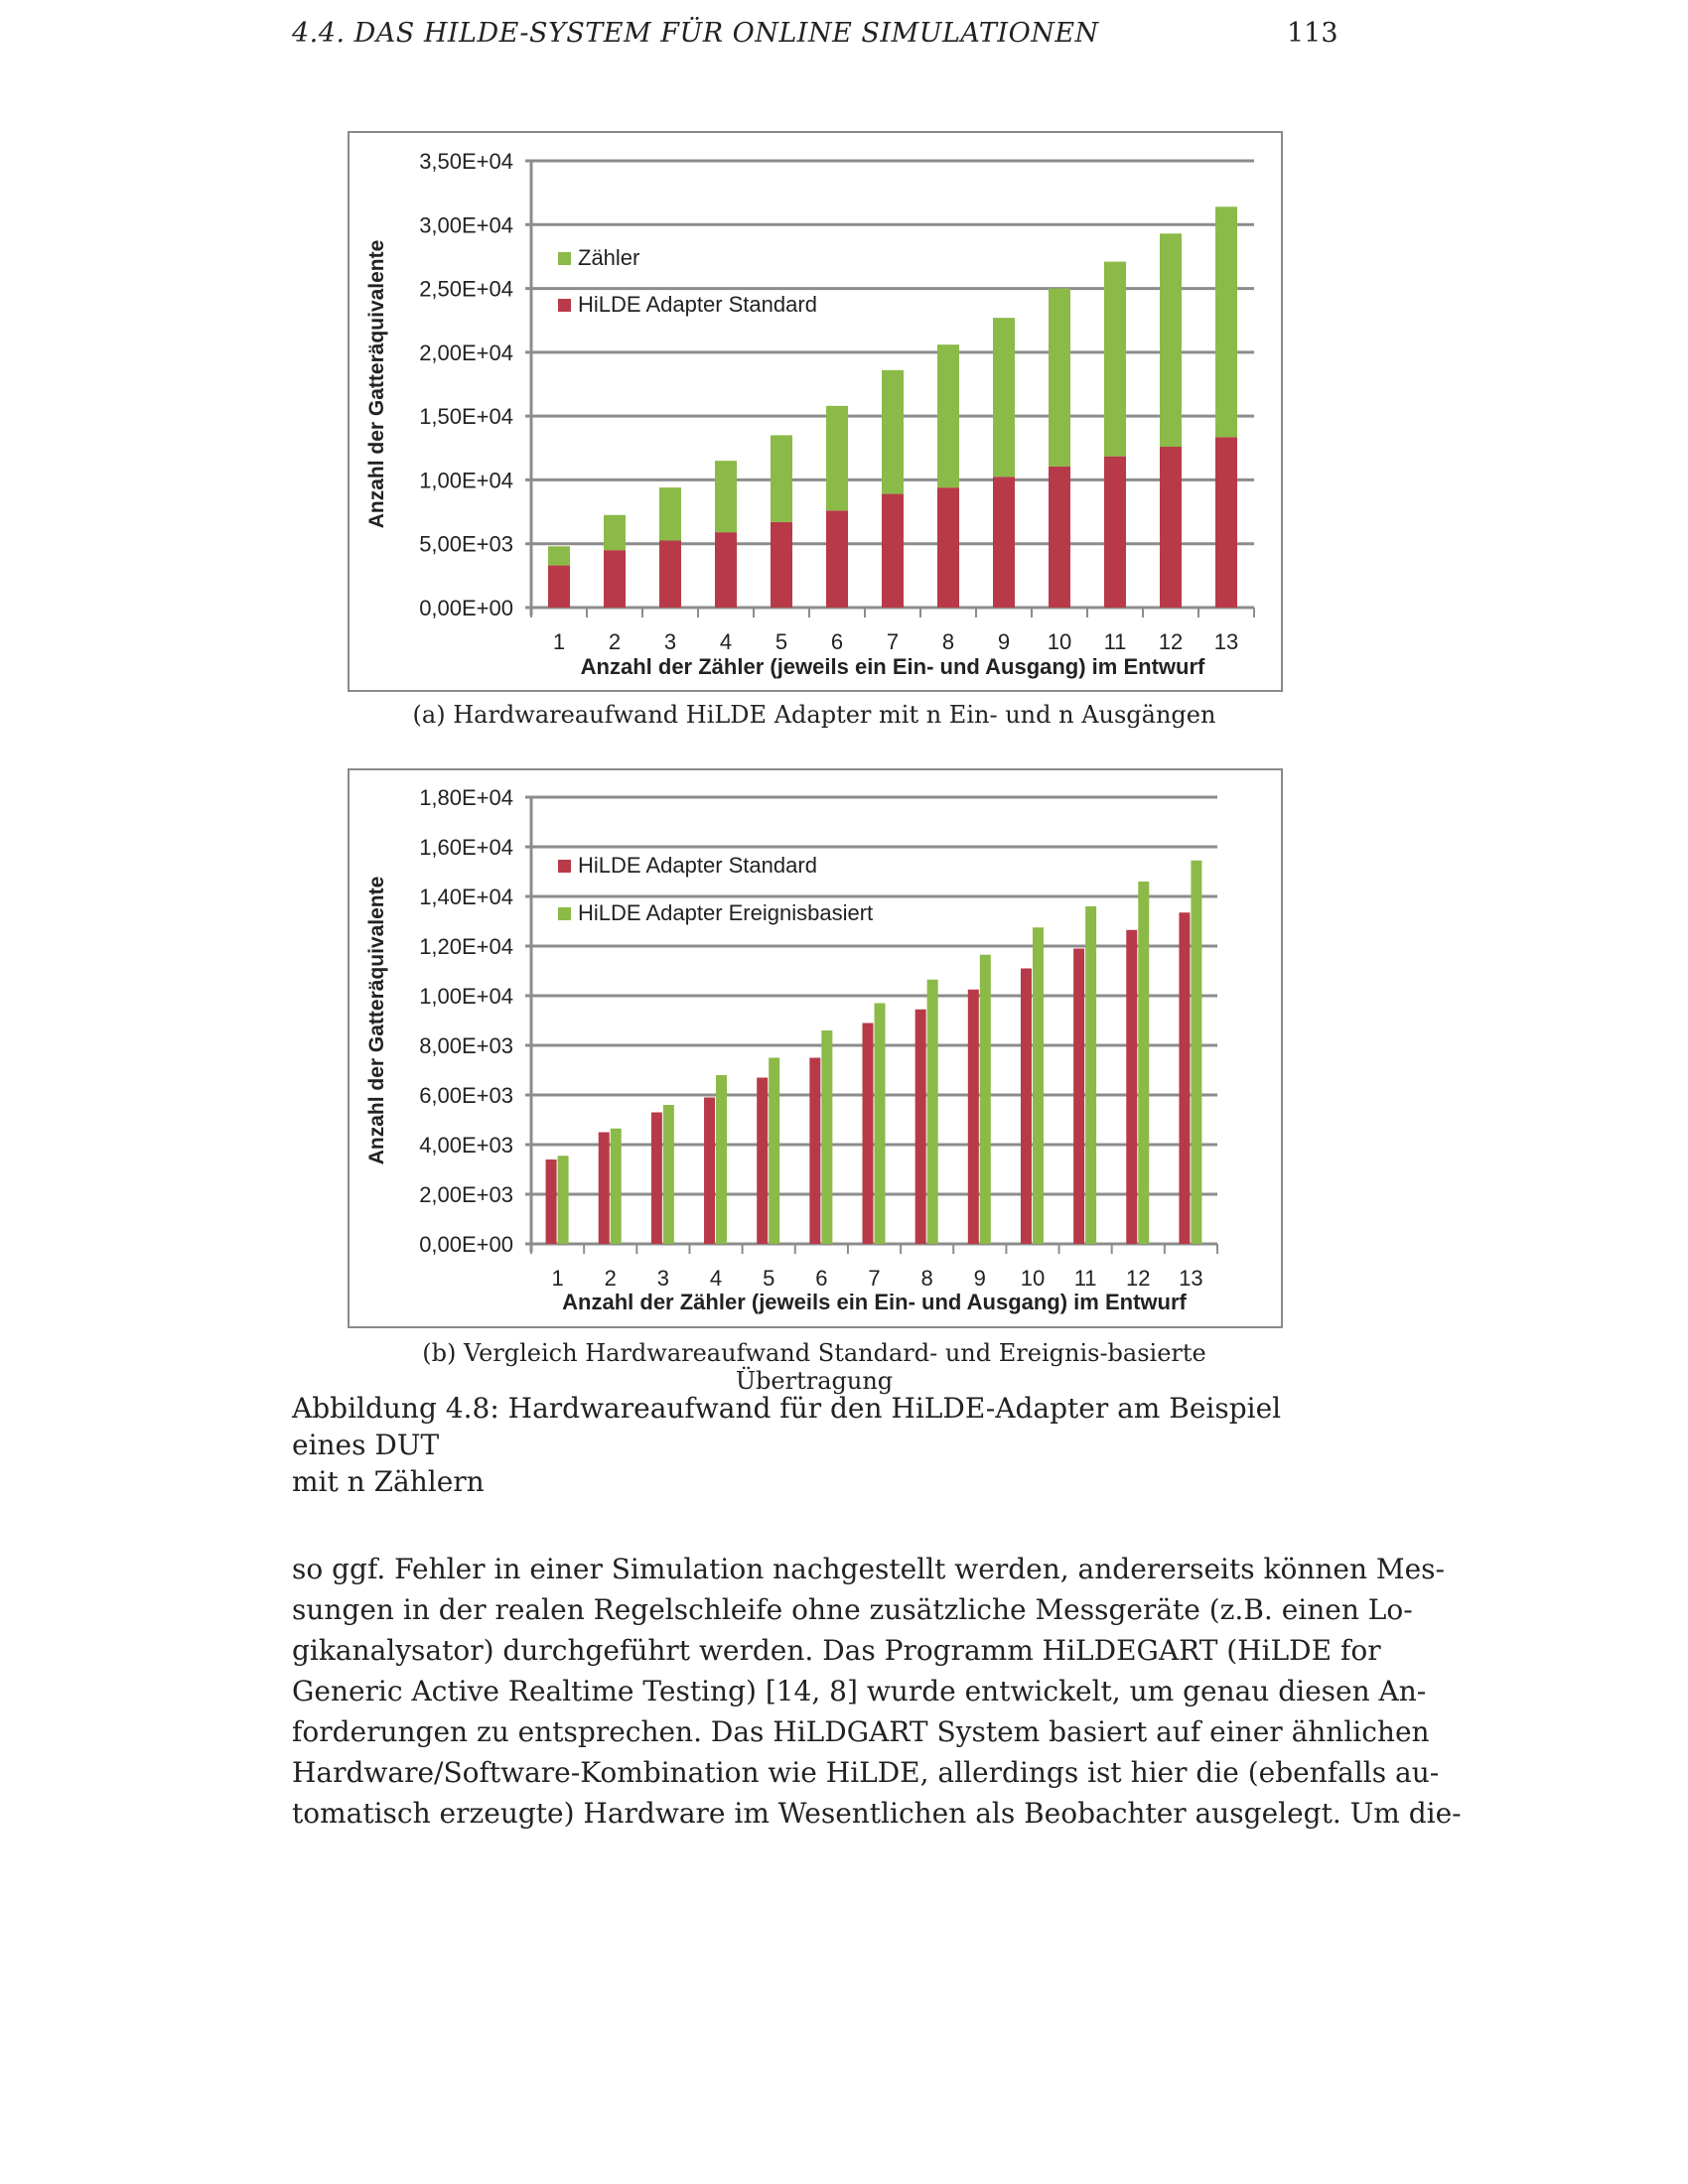 Image resolution: width=1688 pixels, height=2184 pixels. Describe the element at coordinates (874, 1278) in the screenshot. I see `x-tick-label: 7` at that location.